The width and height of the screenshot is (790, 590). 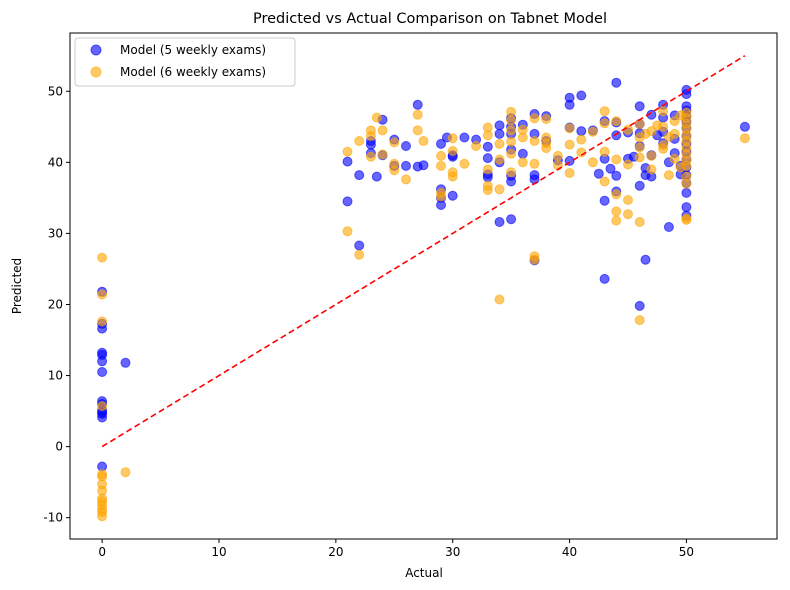 What do you see at coordinates (55, 162) in the screenshot?
I see `y-tick-label: 40` at bounding box center [55, 162].